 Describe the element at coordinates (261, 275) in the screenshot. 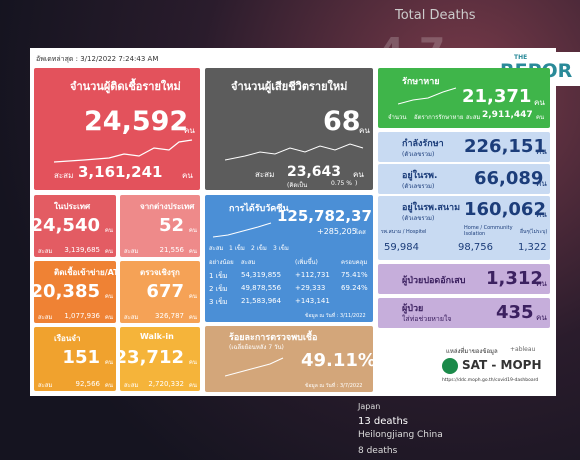

I see `cell: 54,319,855` at that location.